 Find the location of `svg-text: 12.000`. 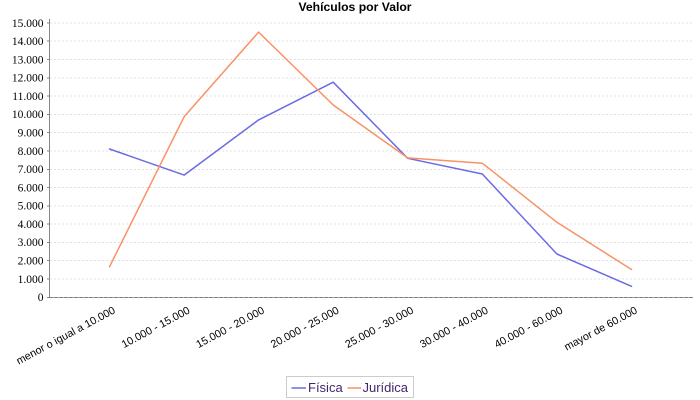

svg-text: 12.000 is located at coordinates (28, 79).